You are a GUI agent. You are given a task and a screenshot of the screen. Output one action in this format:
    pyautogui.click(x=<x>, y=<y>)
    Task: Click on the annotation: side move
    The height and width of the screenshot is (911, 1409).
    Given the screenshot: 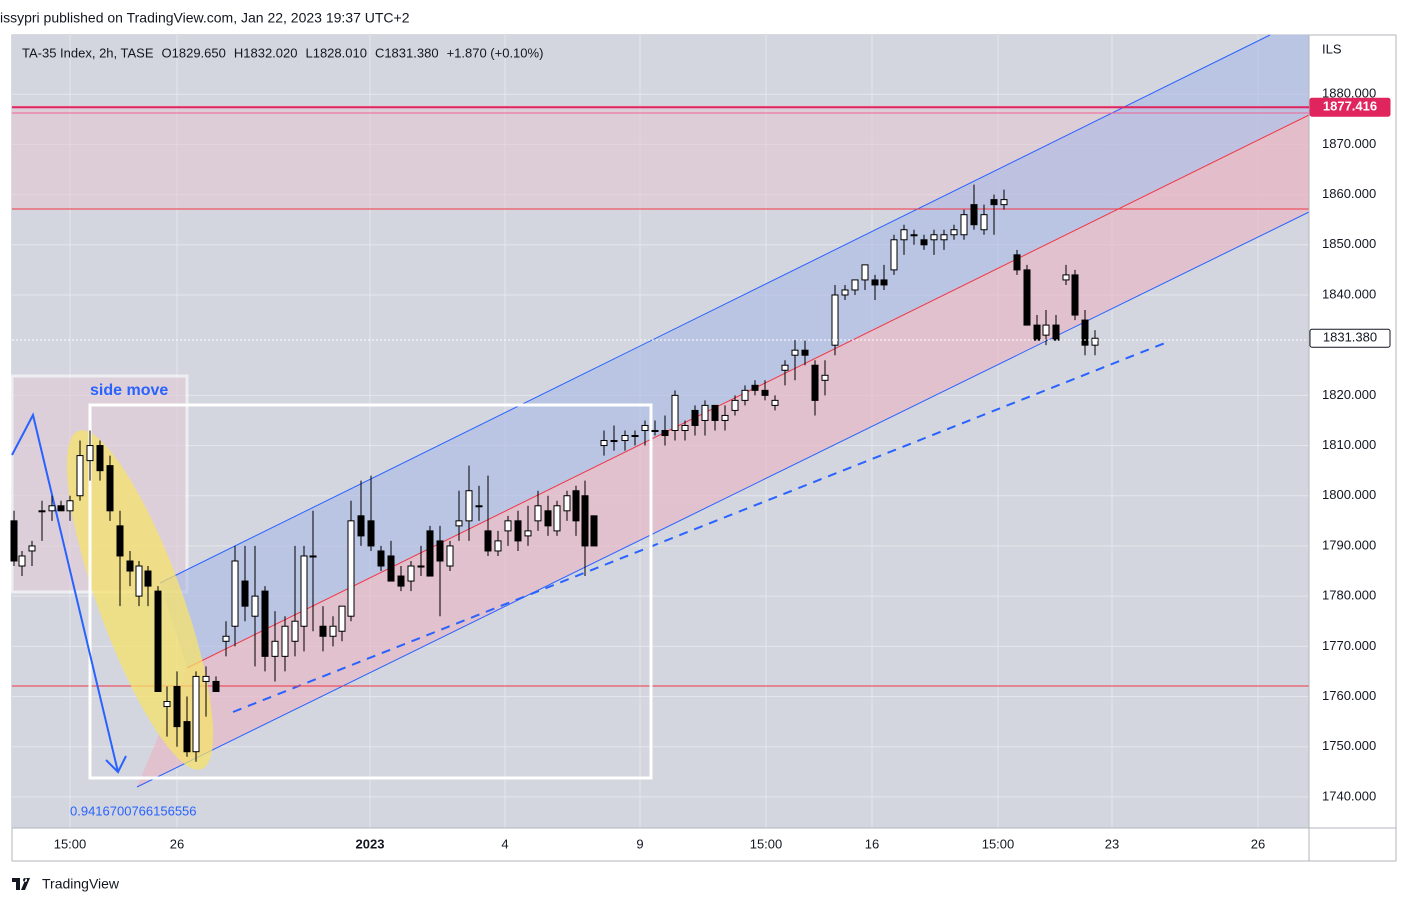 What is the action you would take?
    pyautogui.click(x=129, y=390)
    